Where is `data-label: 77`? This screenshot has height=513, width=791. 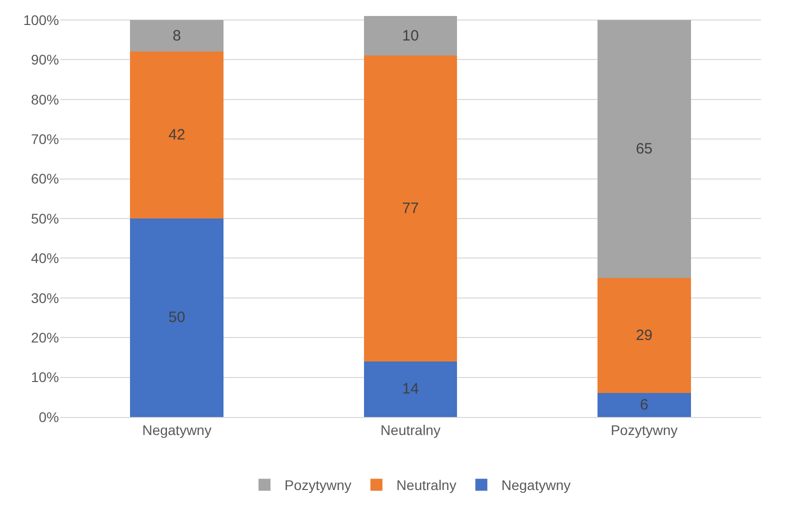 data-label: 77 is located at coordinates (410, 209).